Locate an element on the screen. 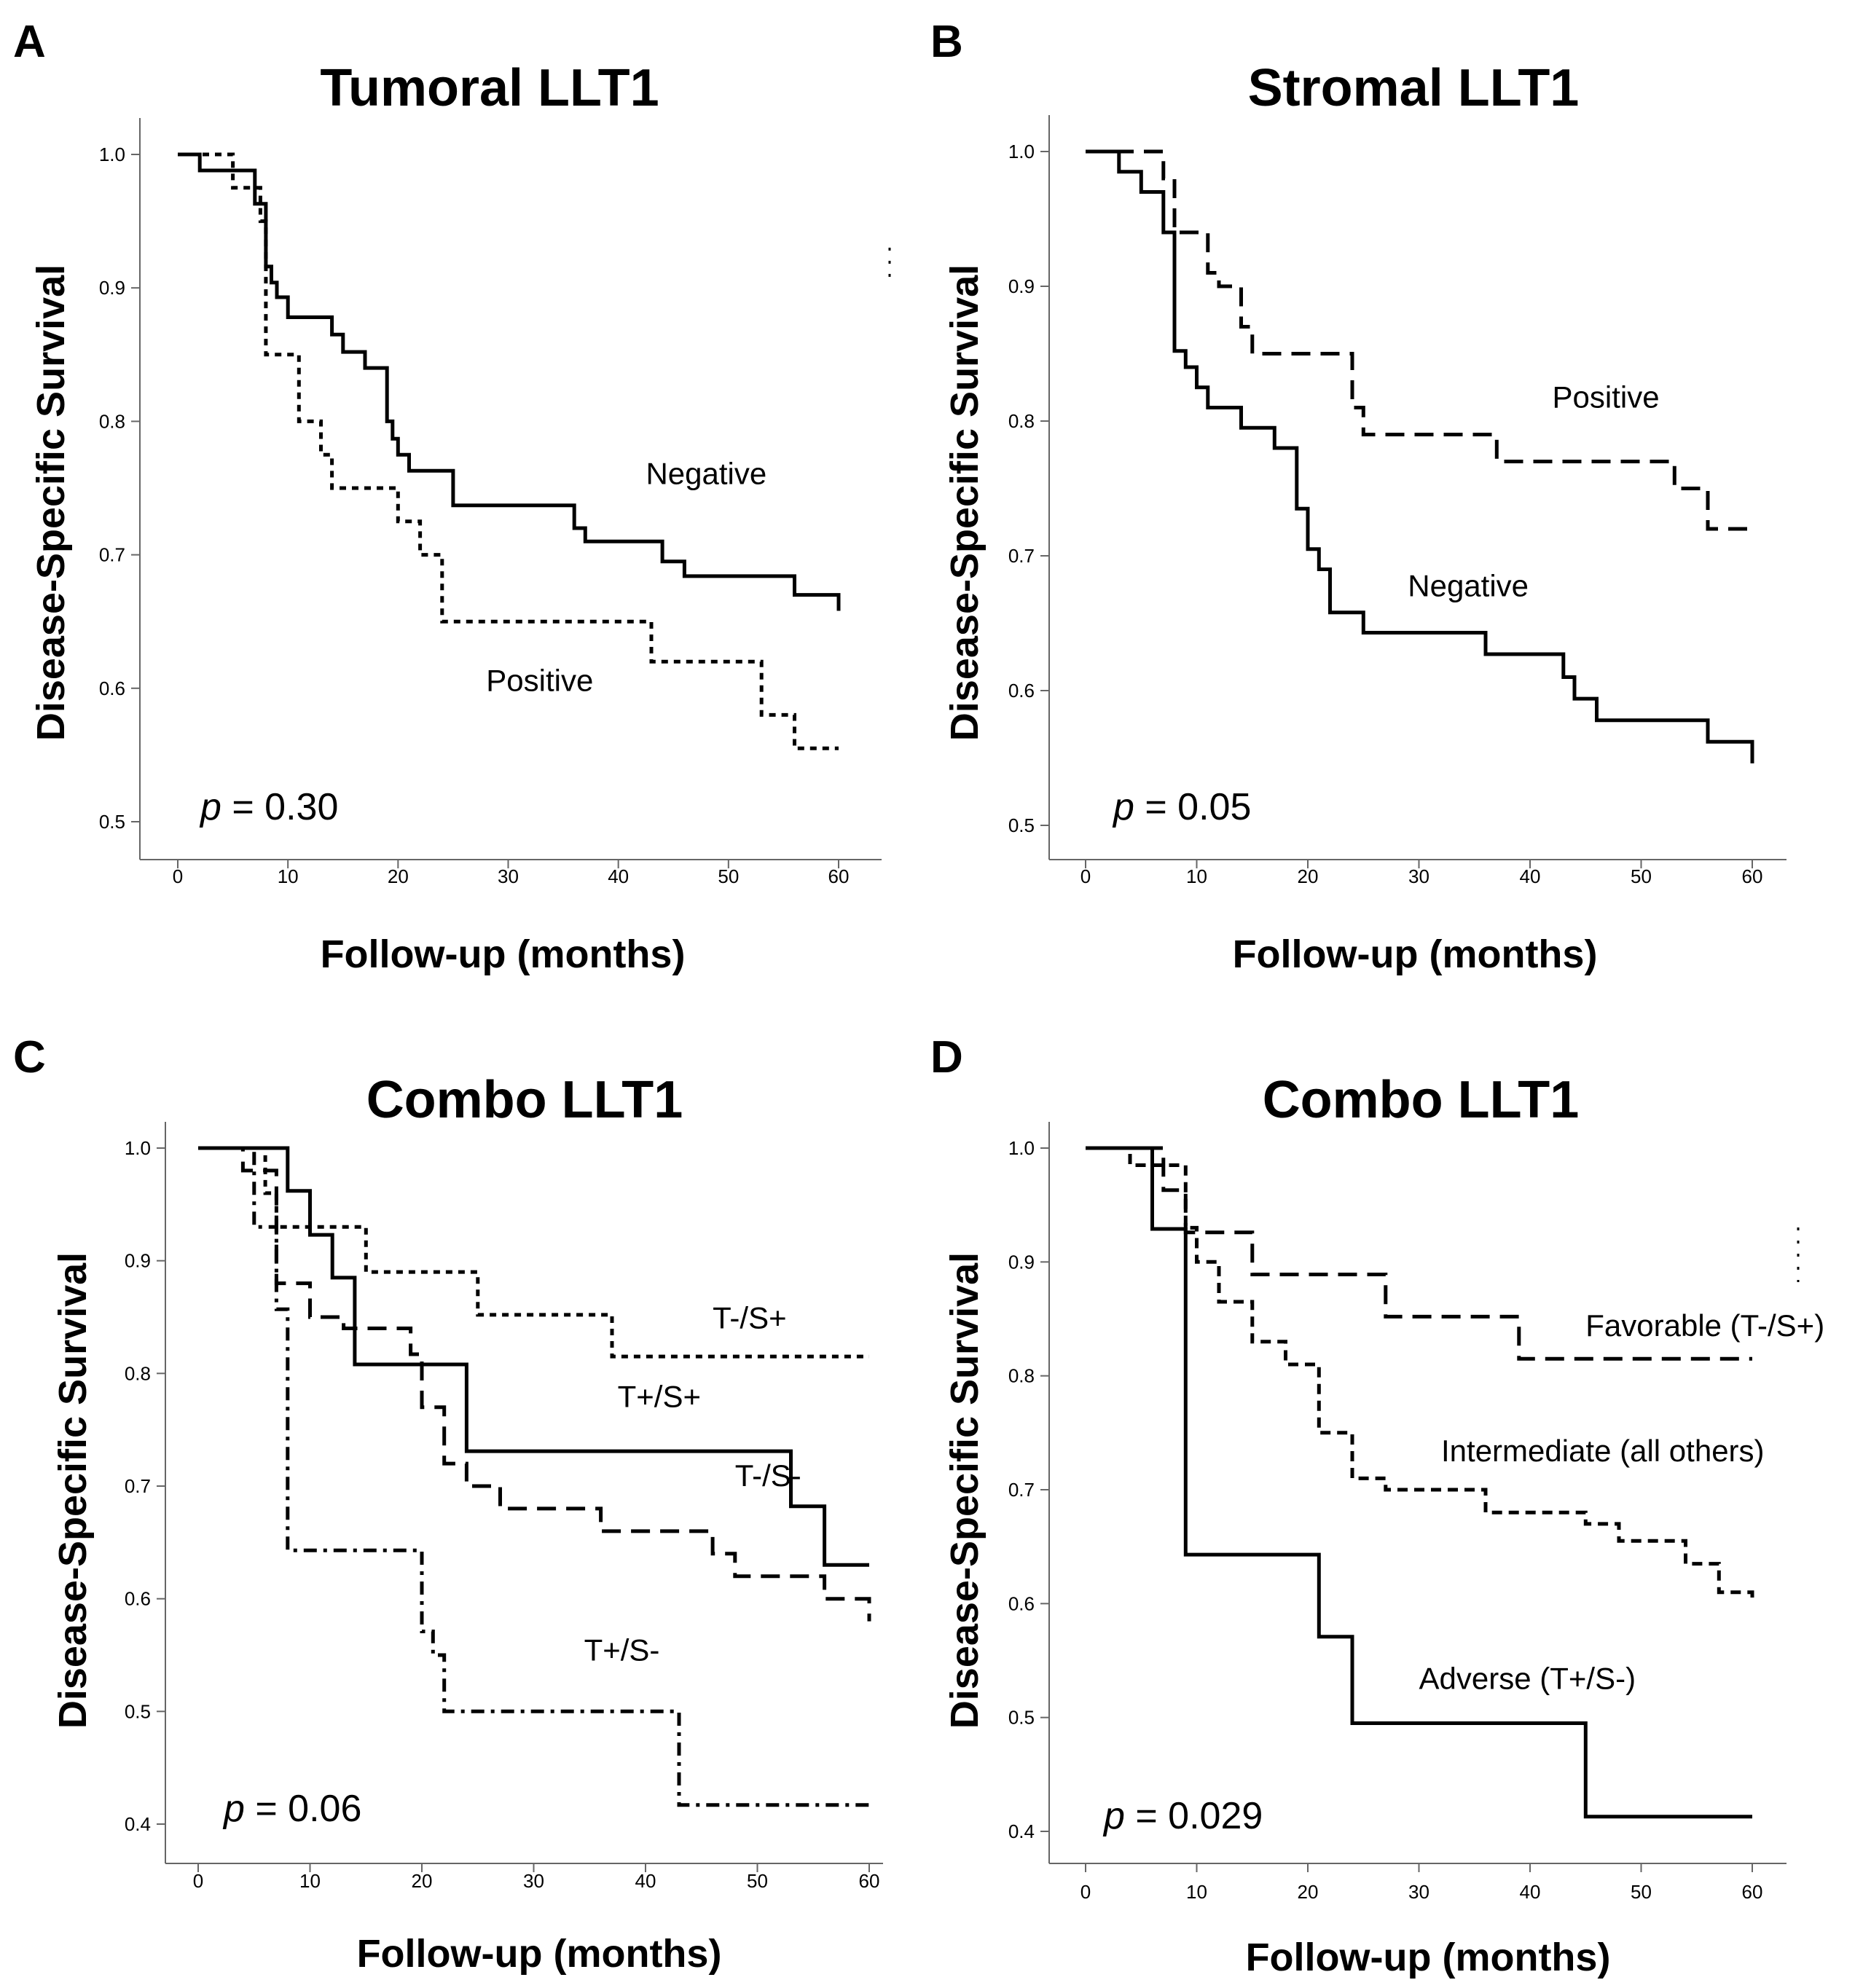  panel-letter: D is located at coordinates (946, 1057).